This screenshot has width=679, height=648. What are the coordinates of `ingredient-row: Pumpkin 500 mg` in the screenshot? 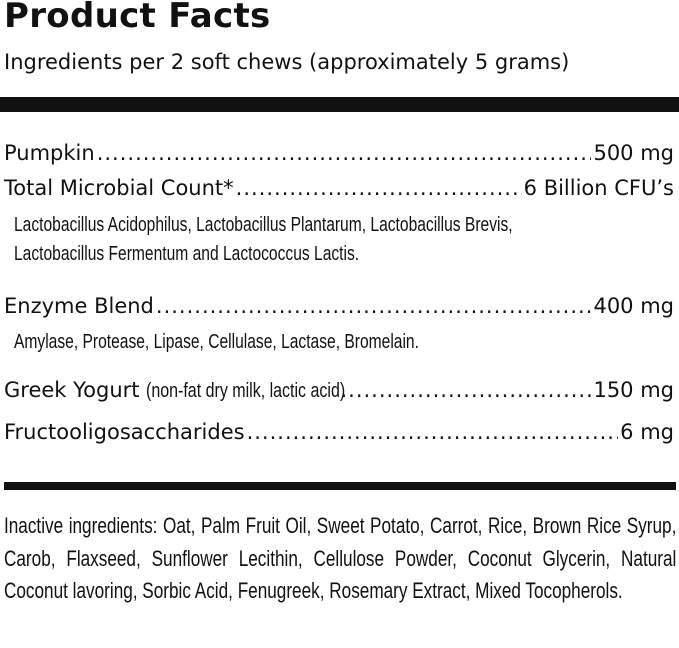 It's located at (339, 153).